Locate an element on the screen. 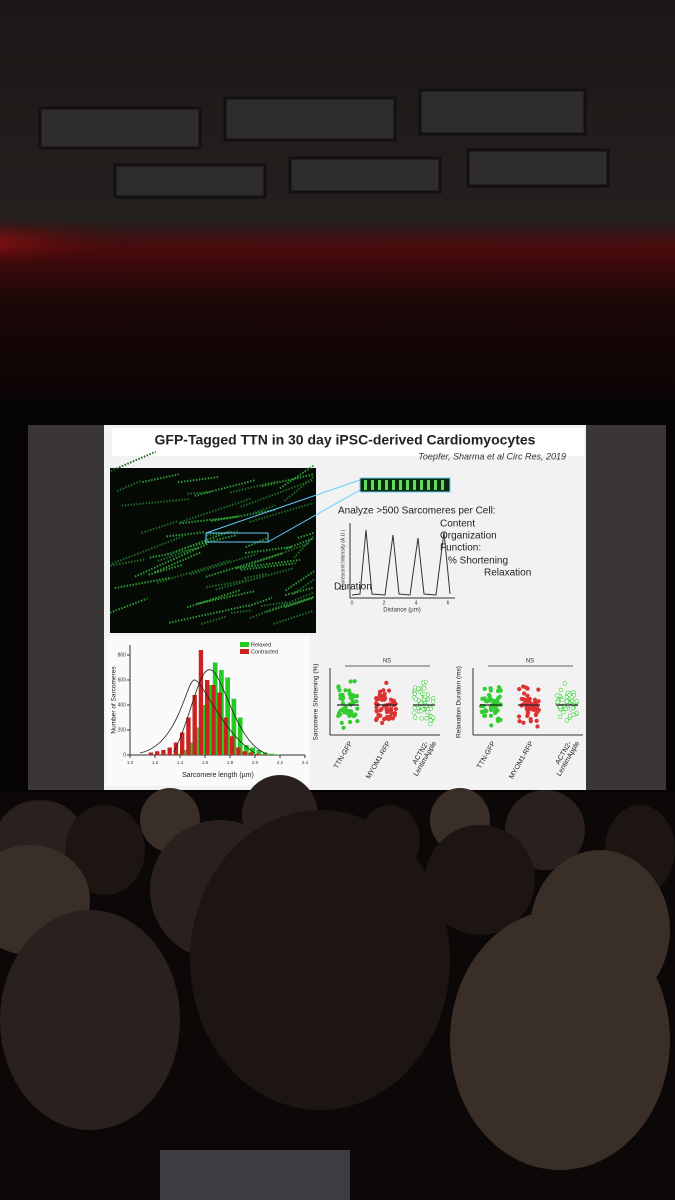  analysis-item: % Shortening is located at coordinates (478, 561).